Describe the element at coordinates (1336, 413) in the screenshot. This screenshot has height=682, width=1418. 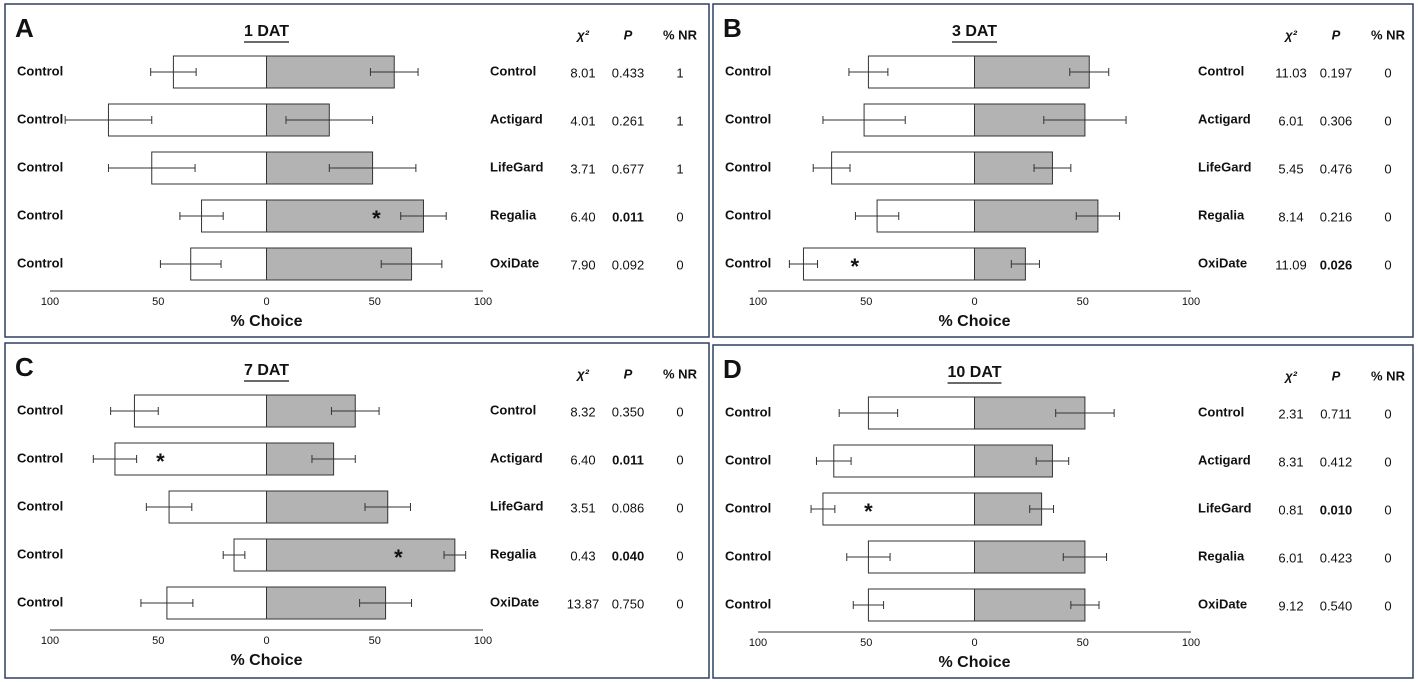
I see `stats-cell: 0.711` at that location.